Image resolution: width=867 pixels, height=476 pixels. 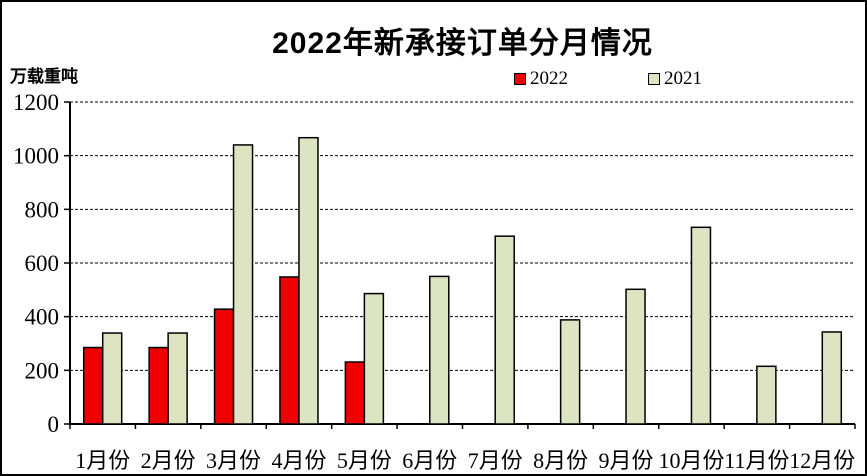 What do you see at coordinates (822, 460) in the screenshot?
I see `x-tick-label: 12月份` at bounding box center [822, 460].